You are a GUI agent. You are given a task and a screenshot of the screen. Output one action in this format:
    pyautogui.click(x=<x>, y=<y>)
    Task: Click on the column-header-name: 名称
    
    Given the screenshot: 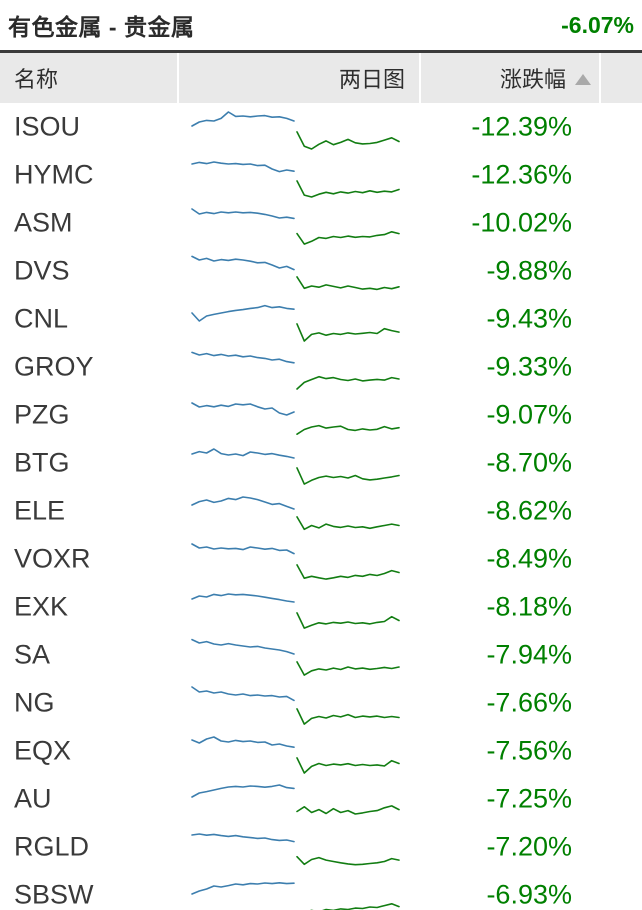 What is the action you would take?
    pyautogui.click(x=88, y=78)
    